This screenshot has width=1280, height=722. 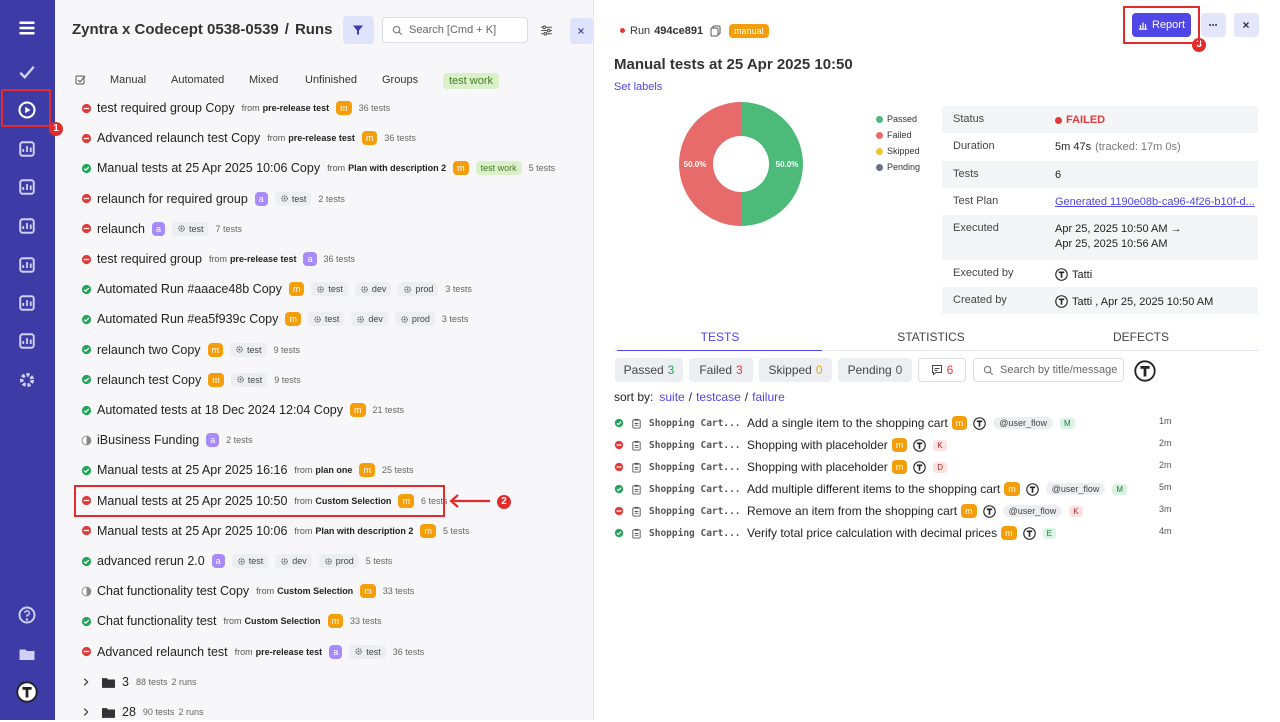 What do you see at coordinates (310, 259) in the screenshot?
I see `run-kind-badge: a` at bounding box center [310, 259].